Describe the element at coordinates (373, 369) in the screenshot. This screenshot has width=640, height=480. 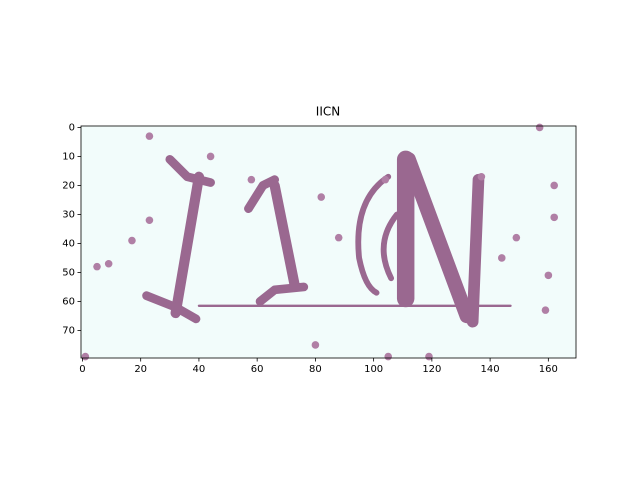
I see `x-tick-label: 100` at that location.